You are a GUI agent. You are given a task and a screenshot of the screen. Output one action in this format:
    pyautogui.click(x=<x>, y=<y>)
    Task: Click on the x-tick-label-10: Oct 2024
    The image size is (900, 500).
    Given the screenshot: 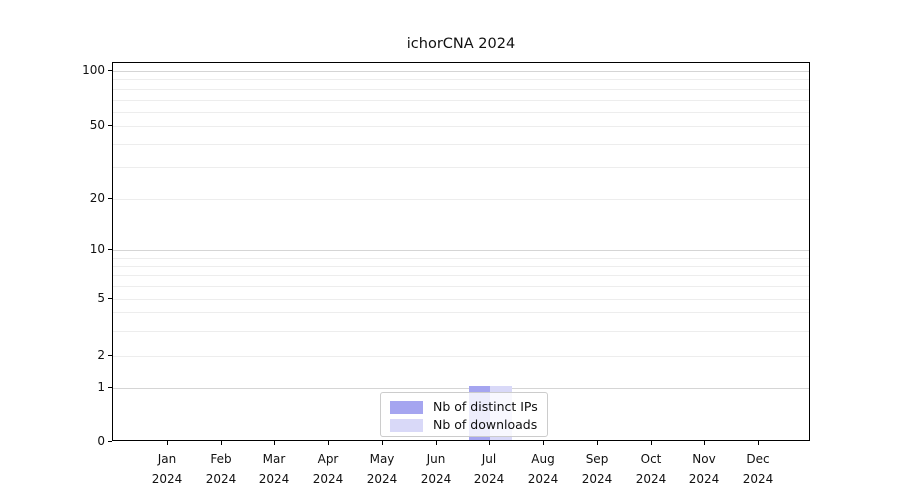 What is the action you would take?
    pyautogui.click(x=651, y=469)
    